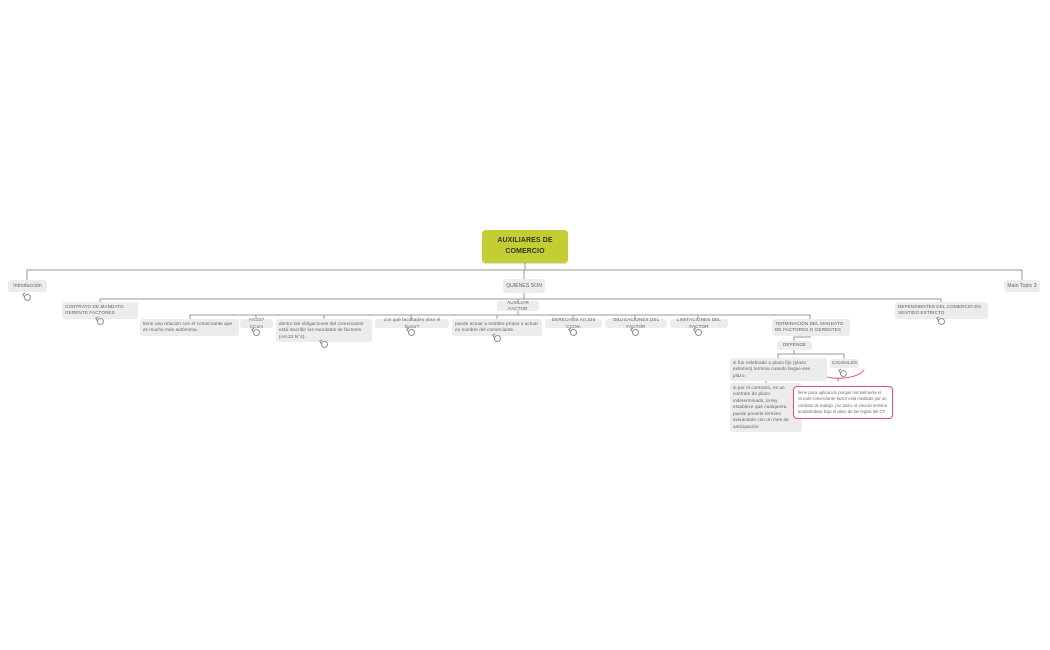  Describe the element at coordinates (636, 323) in the screenshot. I see `topic-obligaciones-factor: OBLIGACIONES DEL FACTOR` at that location.